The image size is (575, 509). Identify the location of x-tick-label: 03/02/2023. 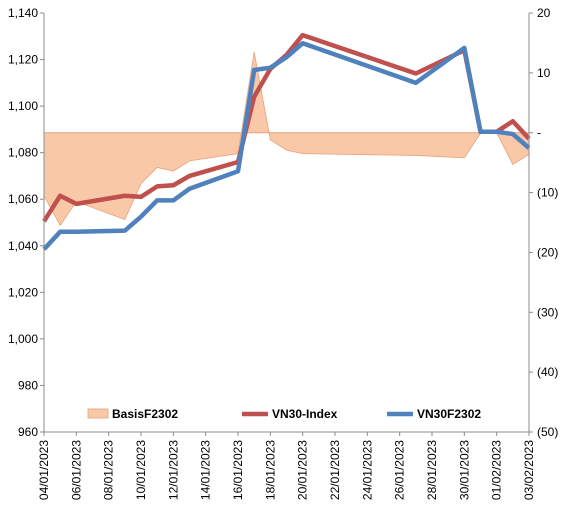
(529, 470).